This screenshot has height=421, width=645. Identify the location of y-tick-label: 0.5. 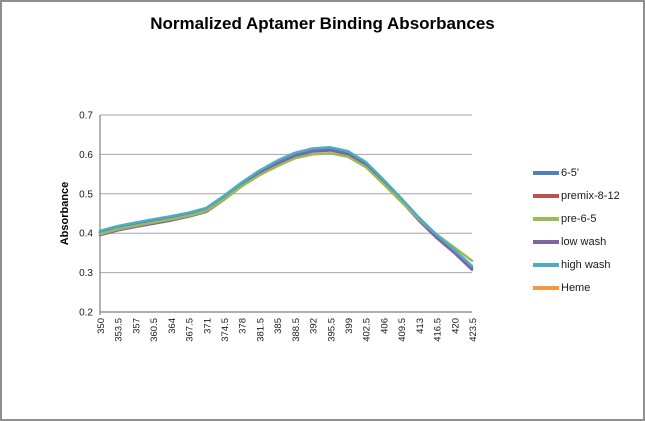
(86, 194).